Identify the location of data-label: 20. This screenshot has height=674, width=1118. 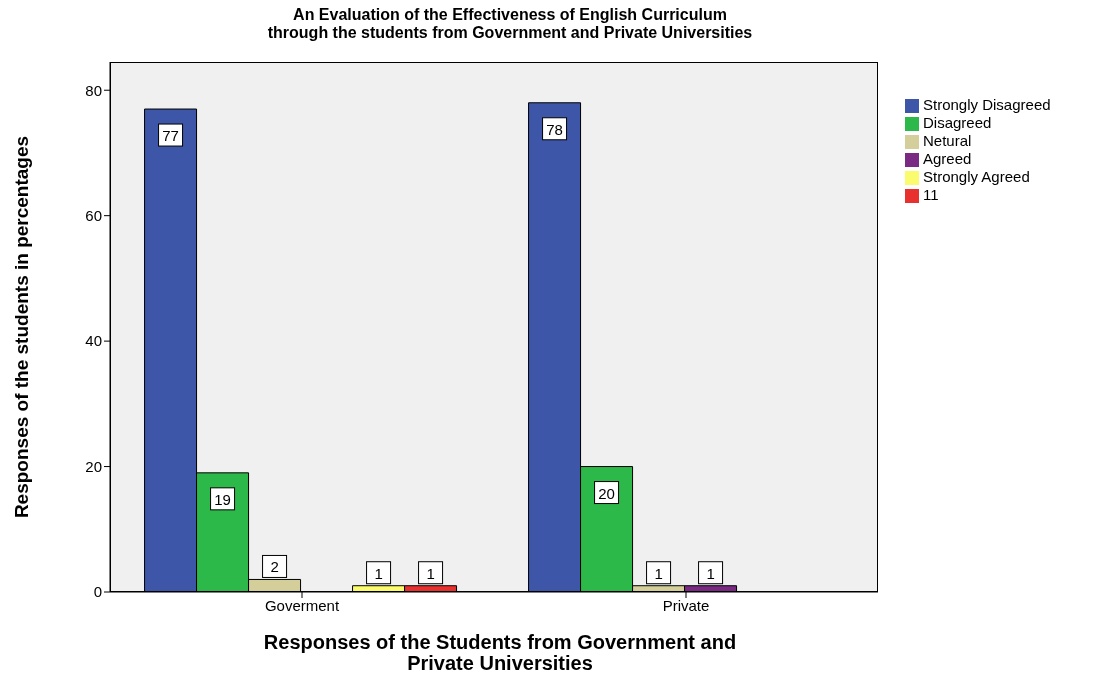
(606, 493).